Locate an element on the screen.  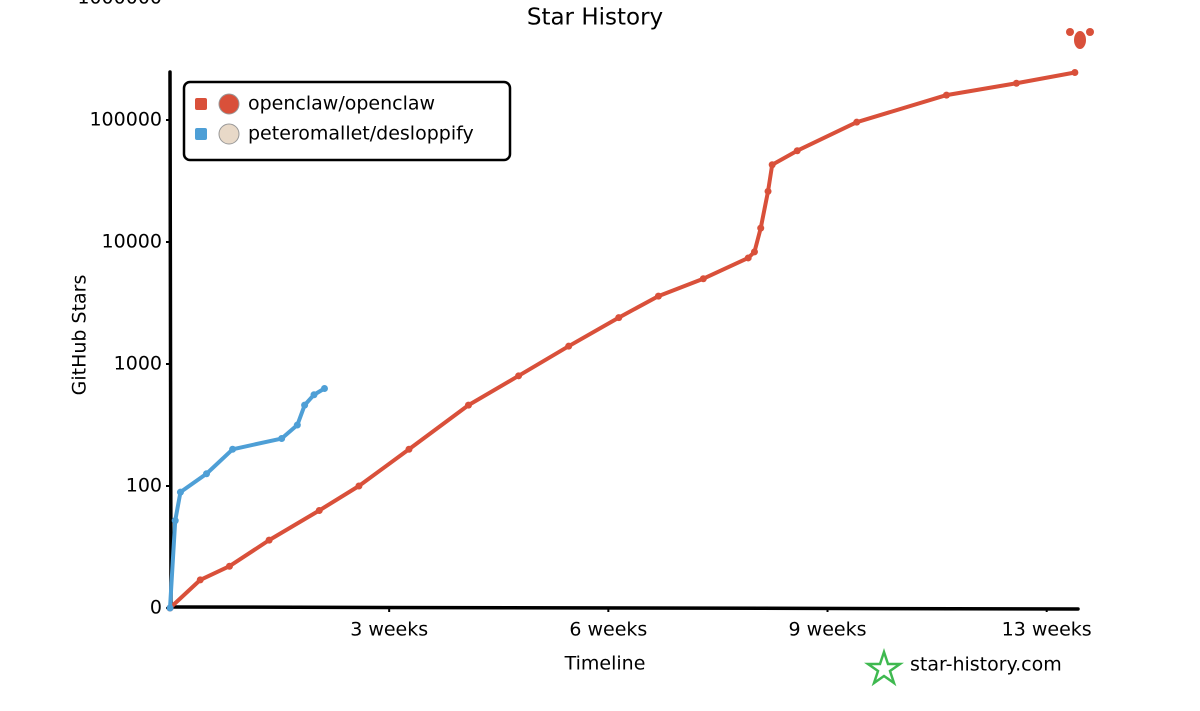
y-tick-label: 1000000 is located at coordinates (119, 4).